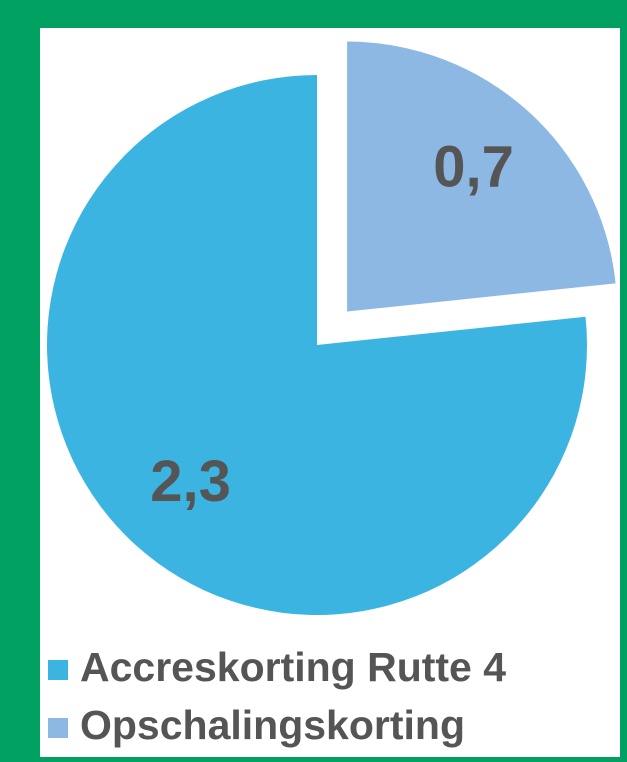 This screenshot has width=627, height=762. What do you see at coordinates (190, 481) in the screenshot?
I see `data-label: 2,3` at bounding box center [190, 481].